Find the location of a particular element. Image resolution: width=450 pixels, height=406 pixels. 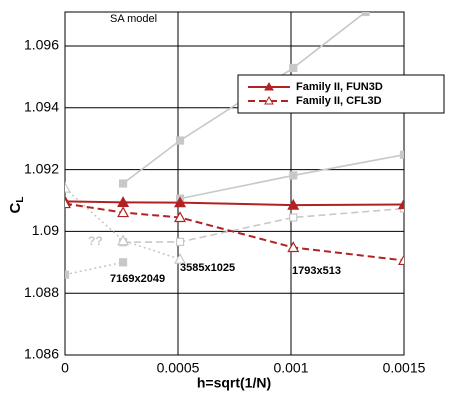

y-axis-label: CL is located at coordinates (16, 205).